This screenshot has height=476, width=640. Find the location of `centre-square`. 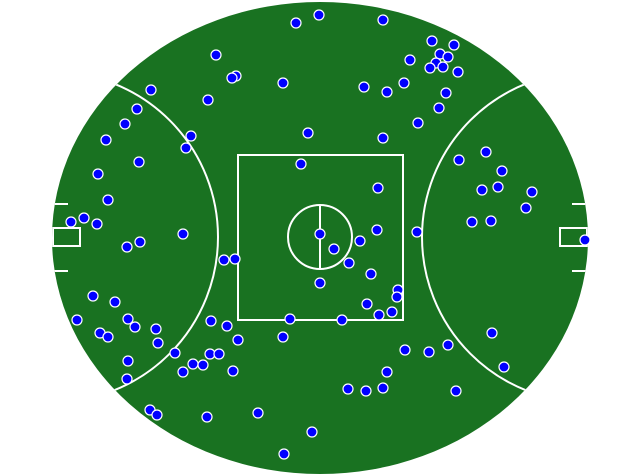

centre-square is located at coordinates (320, 237).